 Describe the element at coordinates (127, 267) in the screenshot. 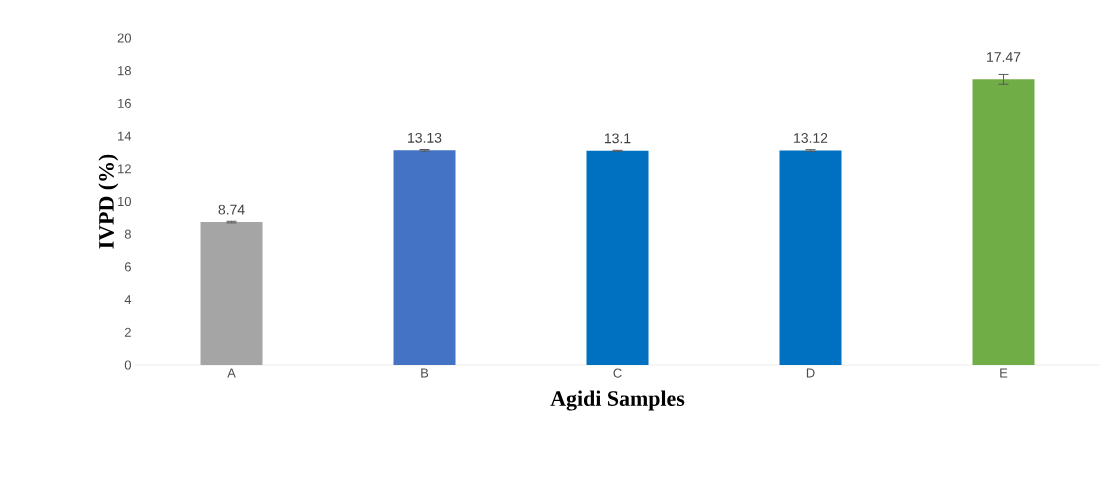

I see `y-tick-label: 6` at that location.